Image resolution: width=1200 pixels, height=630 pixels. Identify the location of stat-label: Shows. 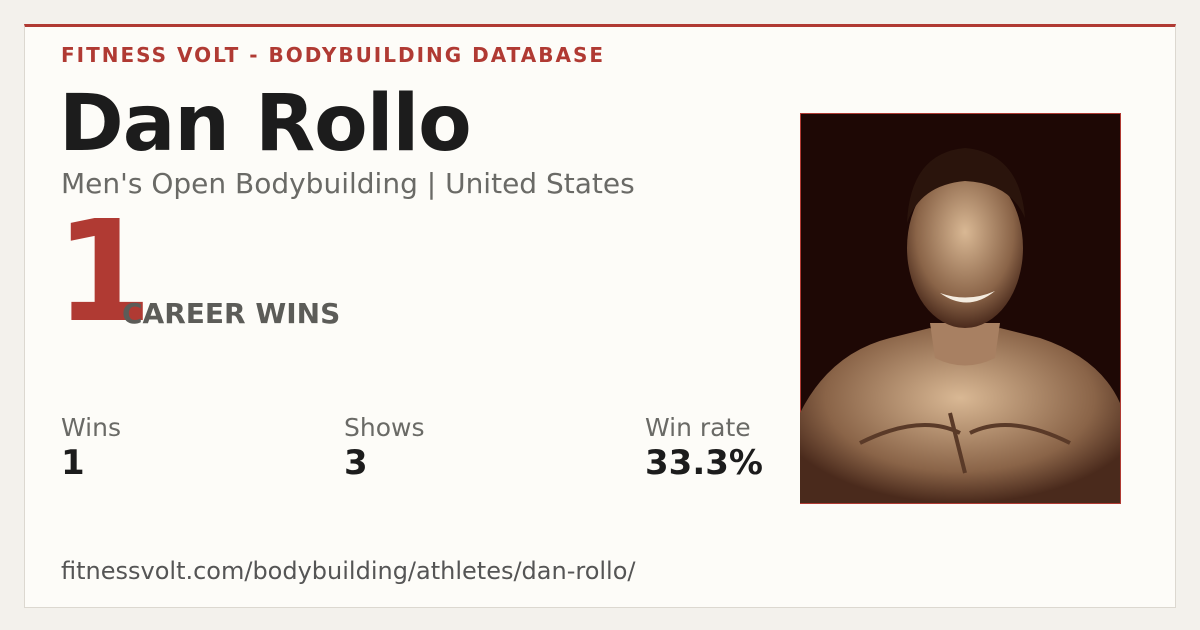
(384, 427).